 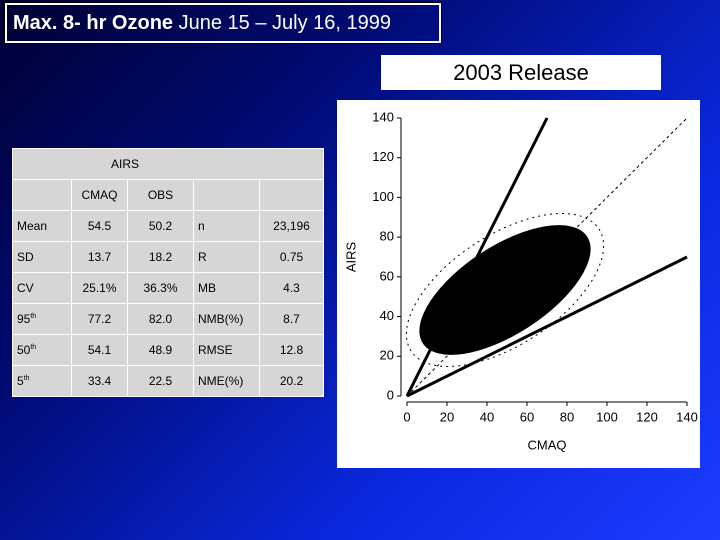 I want to click on stat-name: n, so click(x=226, y=226).